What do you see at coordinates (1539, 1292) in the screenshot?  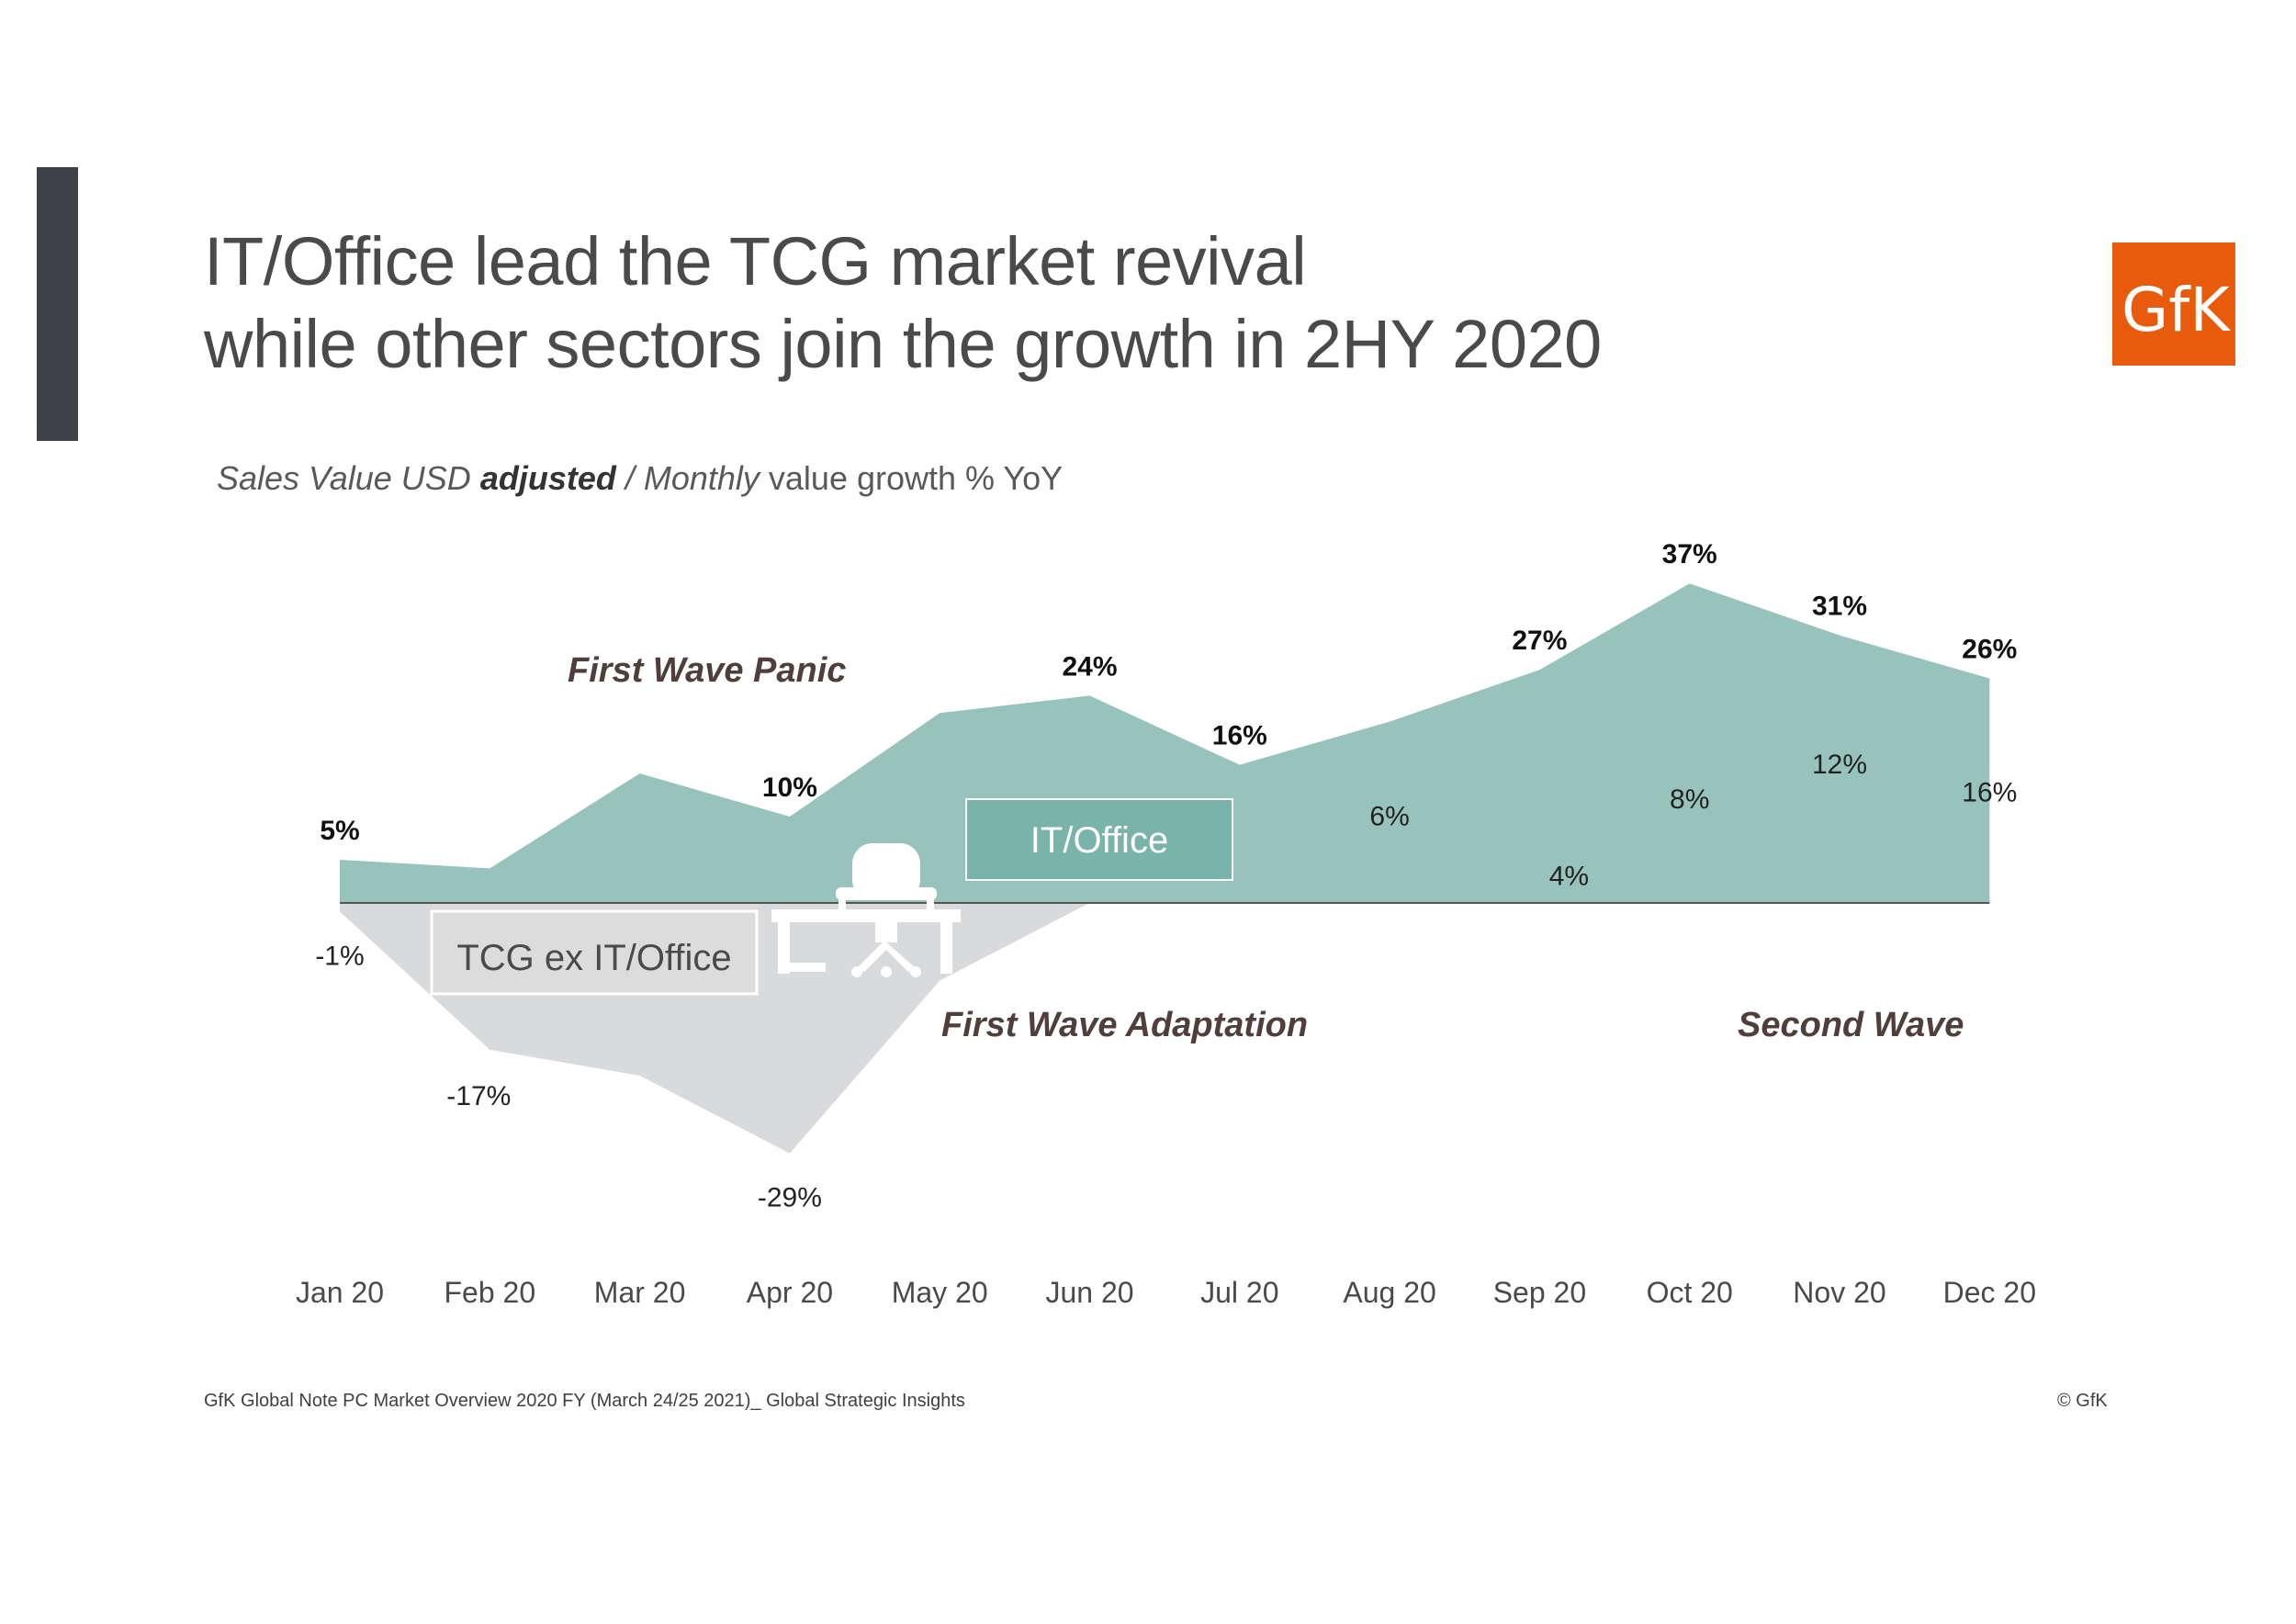 I see `x-tick-label: Sep 20` at bounding box center [1539, 1292].